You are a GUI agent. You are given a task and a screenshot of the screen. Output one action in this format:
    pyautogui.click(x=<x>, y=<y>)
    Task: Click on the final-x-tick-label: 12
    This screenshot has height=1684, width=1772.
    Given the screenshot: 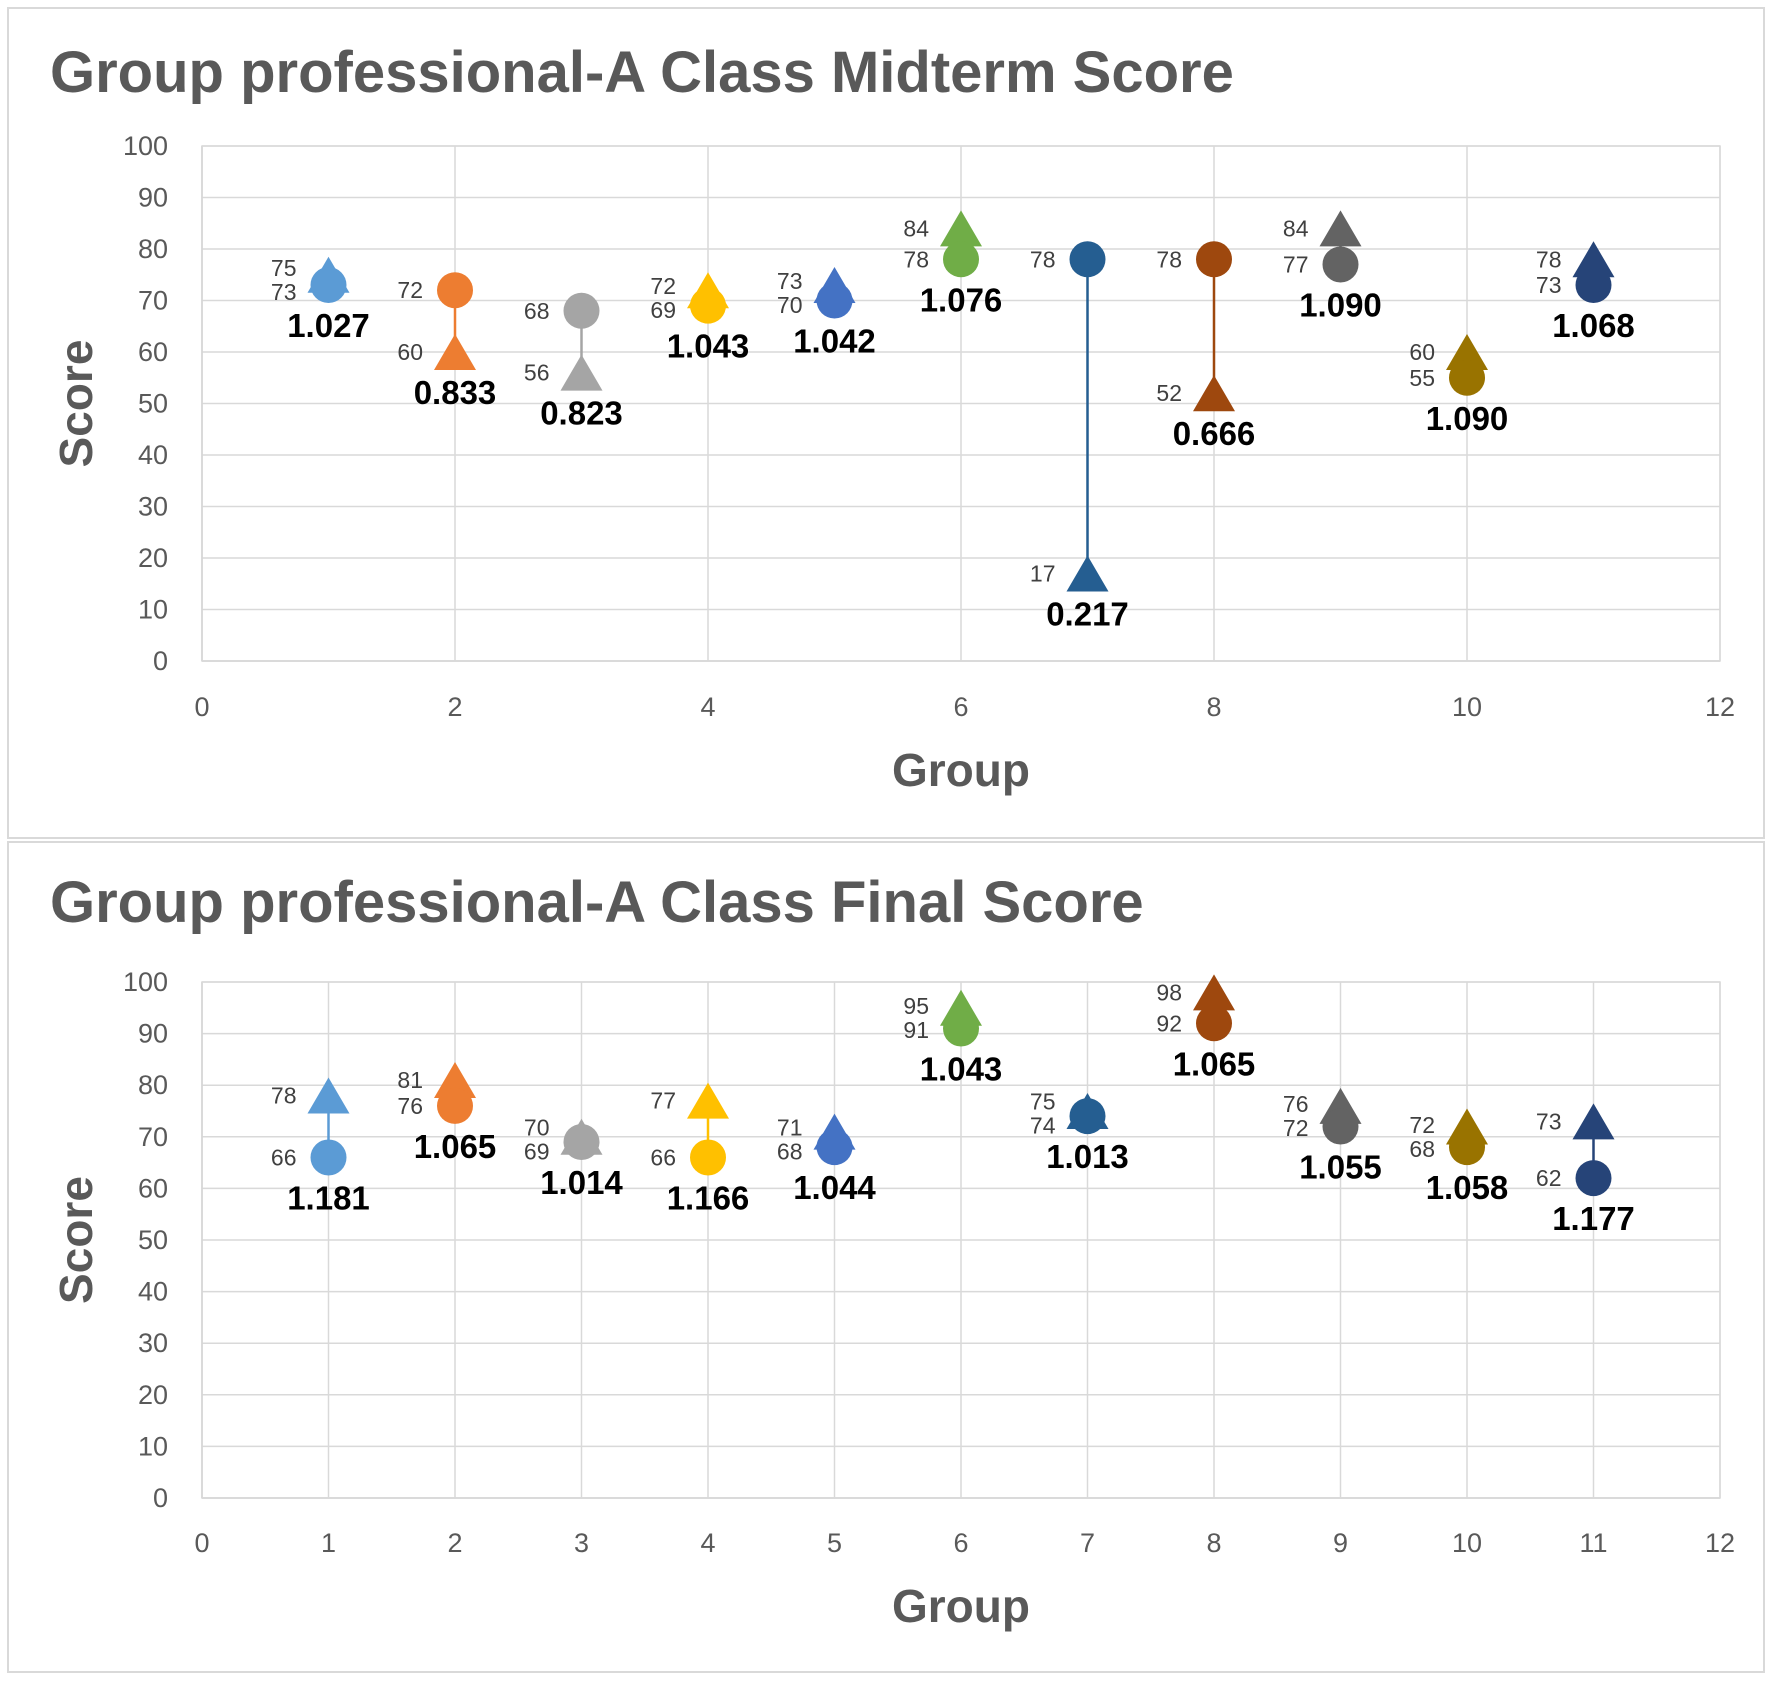 What is the action you would take?
    pyautogui.click(x=1720, y=1543)
    